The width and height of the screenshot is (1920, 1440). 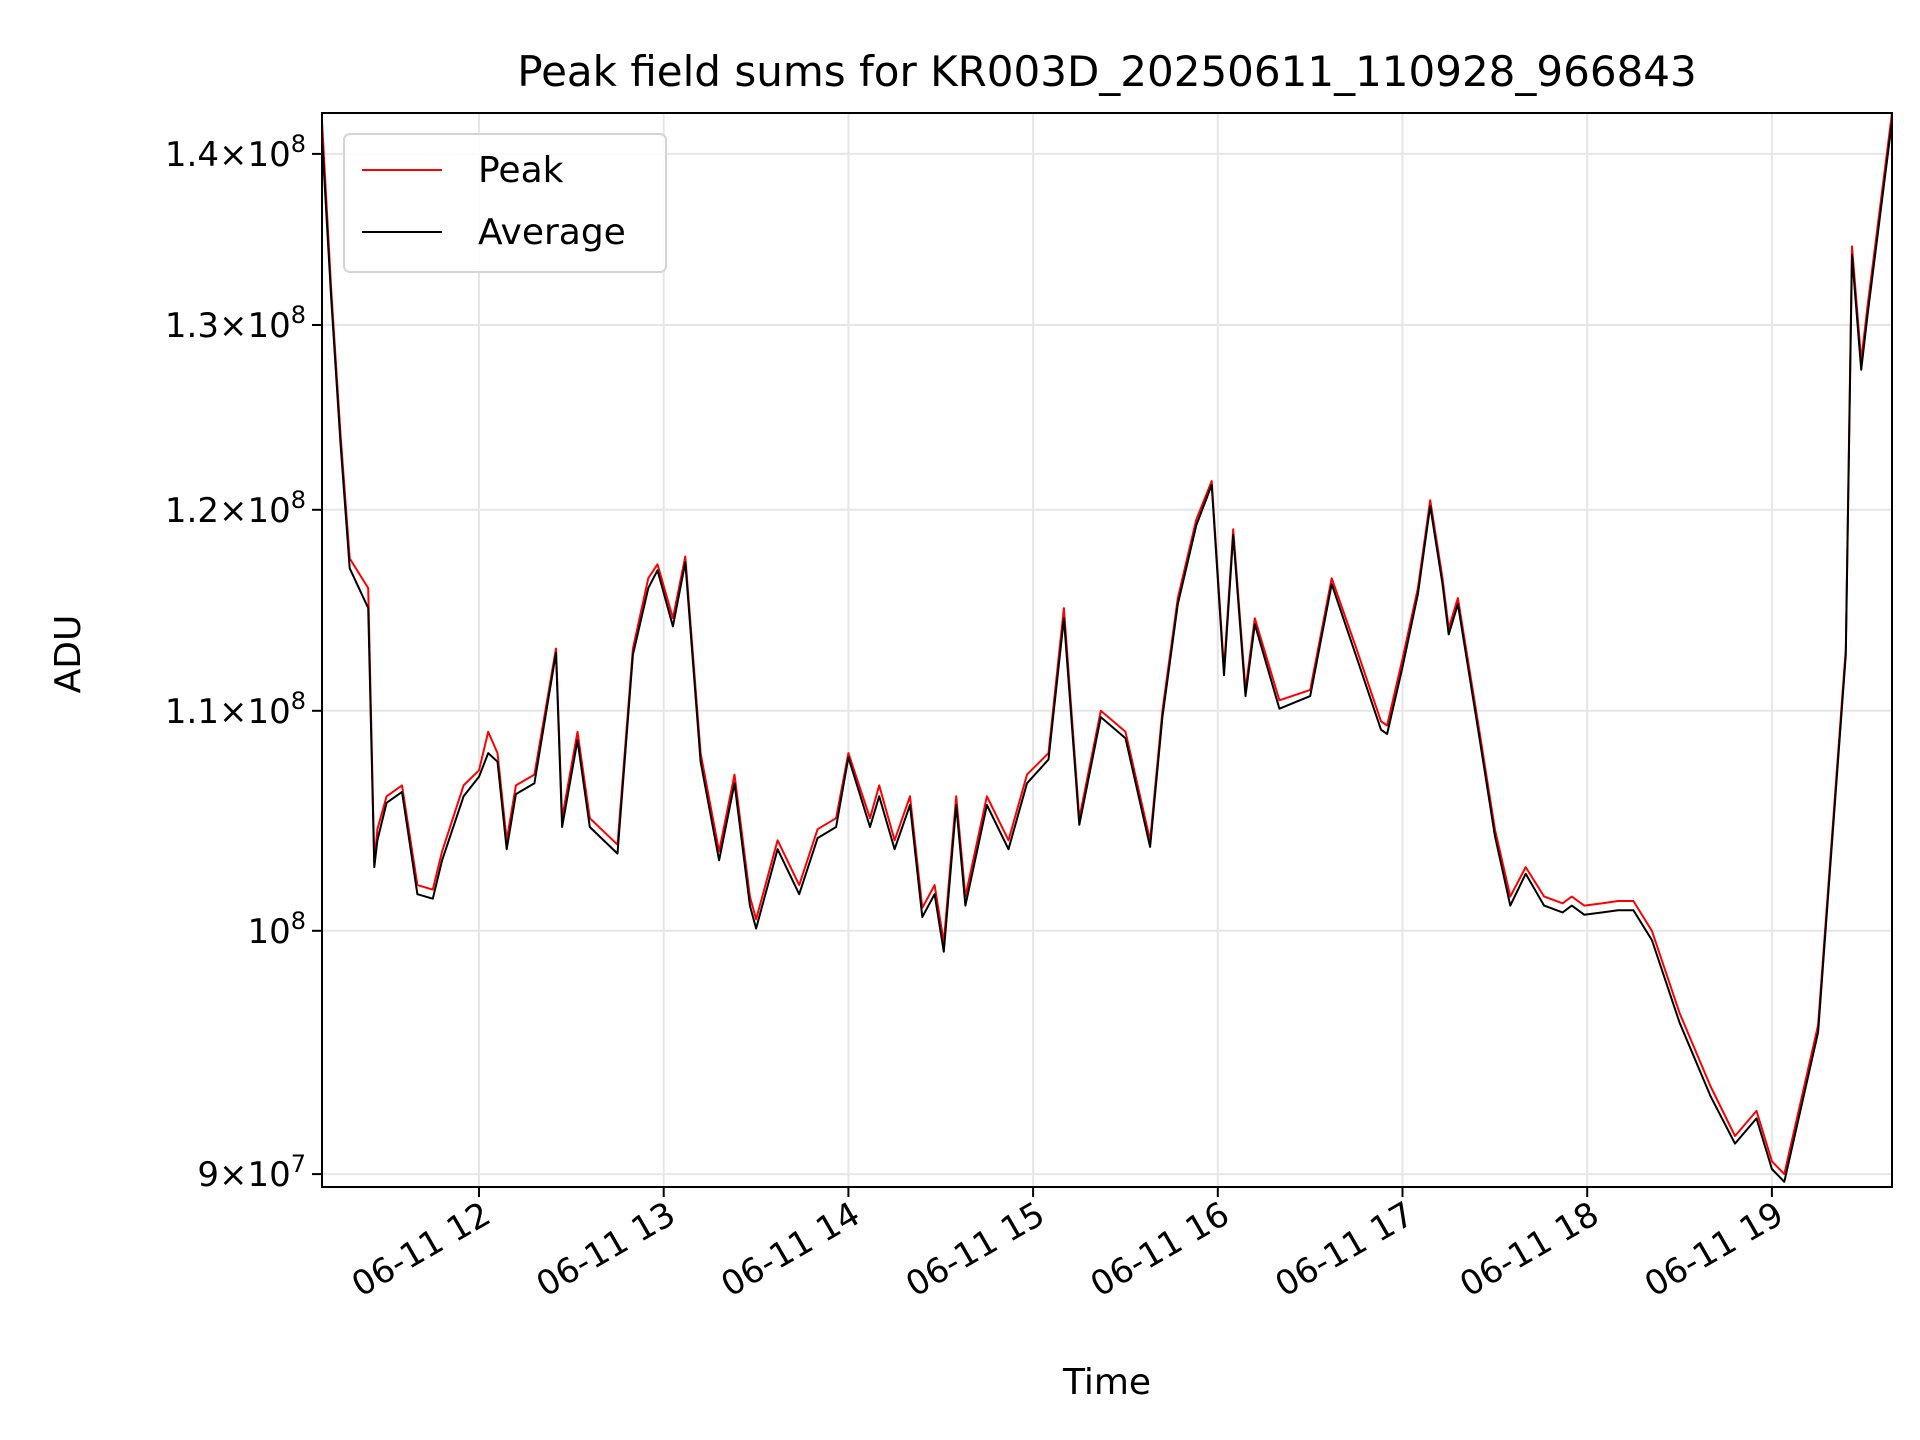 I want to click on legend-average-label: Average, so click(x=552, y=232).